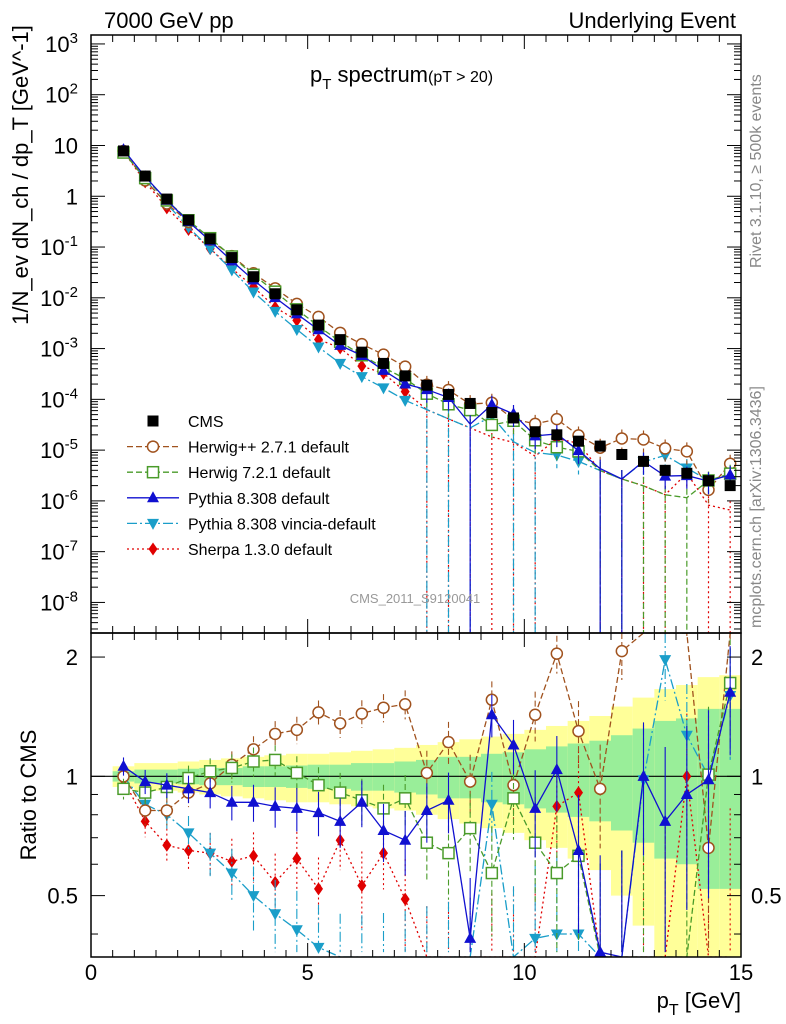  I want to click on y-tick-label: 10³, so click(61, 43).